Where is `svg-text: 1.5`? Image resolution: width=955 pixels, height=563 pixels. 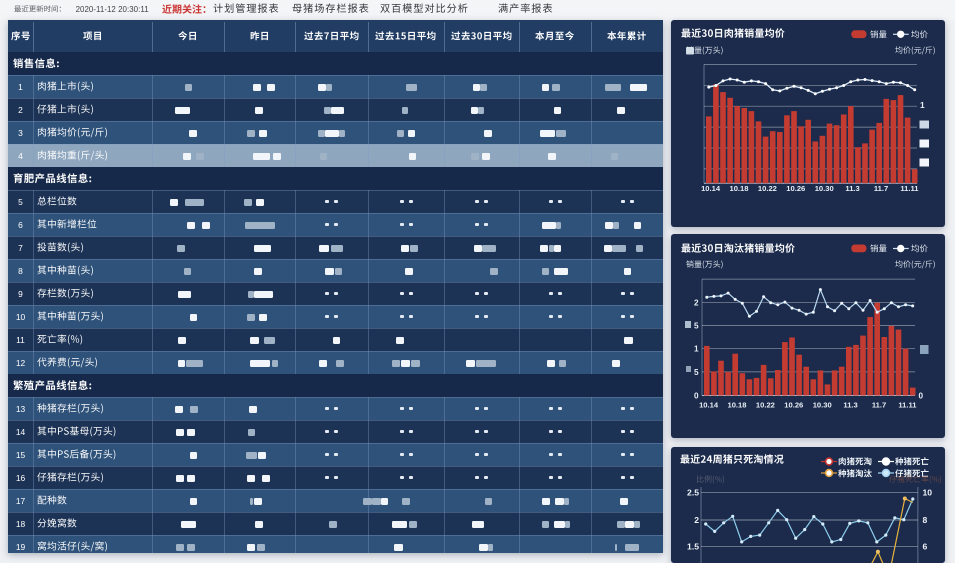
svg-text: 1.5 is located at coordinates (693, 547).